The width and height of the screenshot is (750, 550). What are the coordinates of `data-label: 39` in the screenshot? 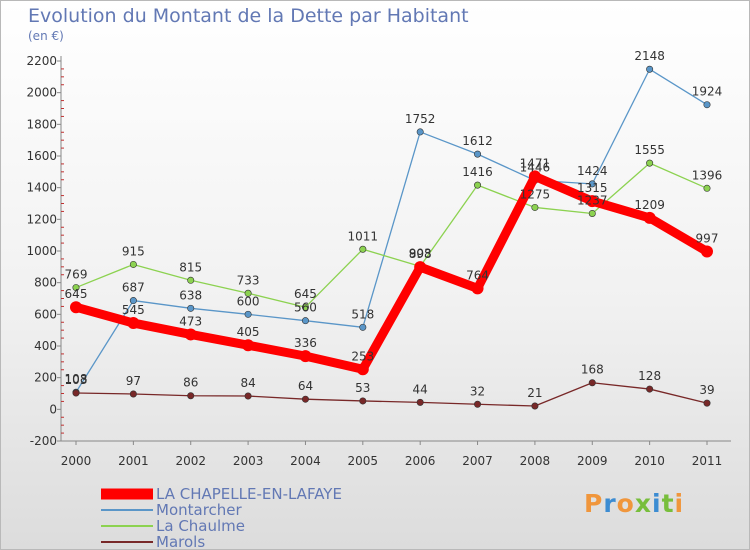 It's located at (706, 390).